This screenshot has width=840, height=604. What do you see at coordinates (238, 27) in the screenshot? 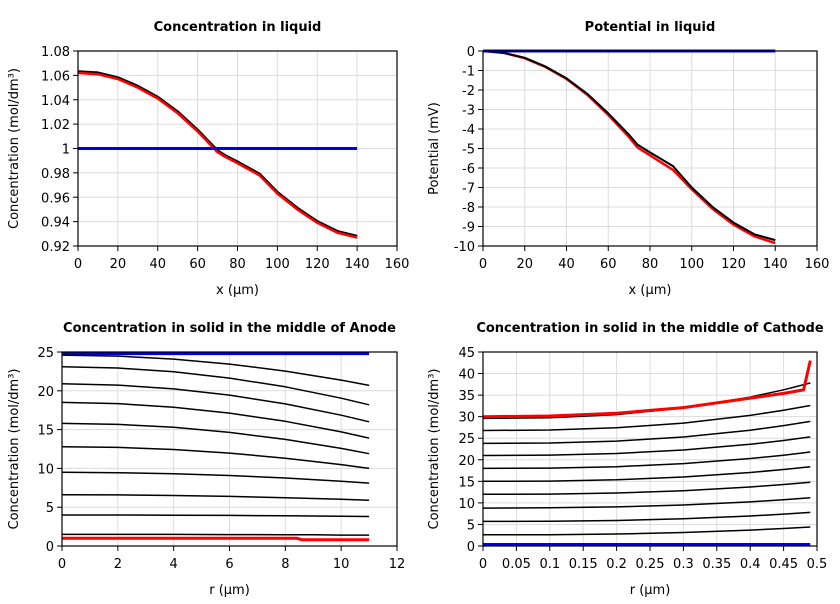
I see `chart-title: Concentration in liquid` at bounding box center [238, 27].